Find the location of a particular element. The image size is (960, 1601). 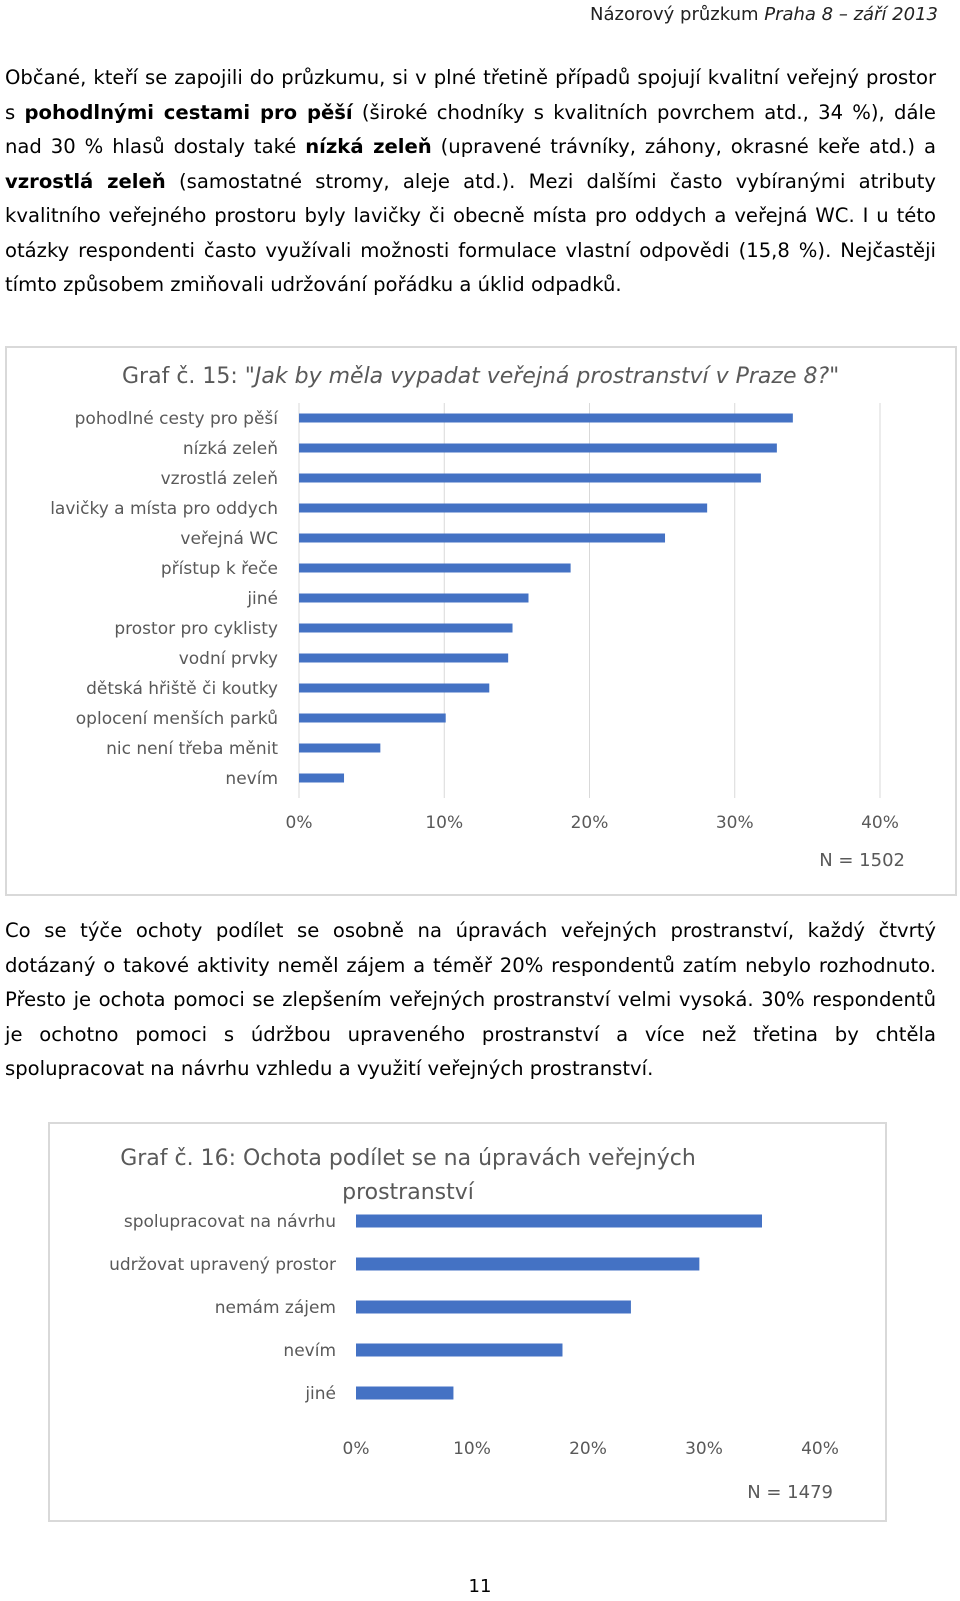

c1-category-label: jiné is located at coordinates (262, 599).